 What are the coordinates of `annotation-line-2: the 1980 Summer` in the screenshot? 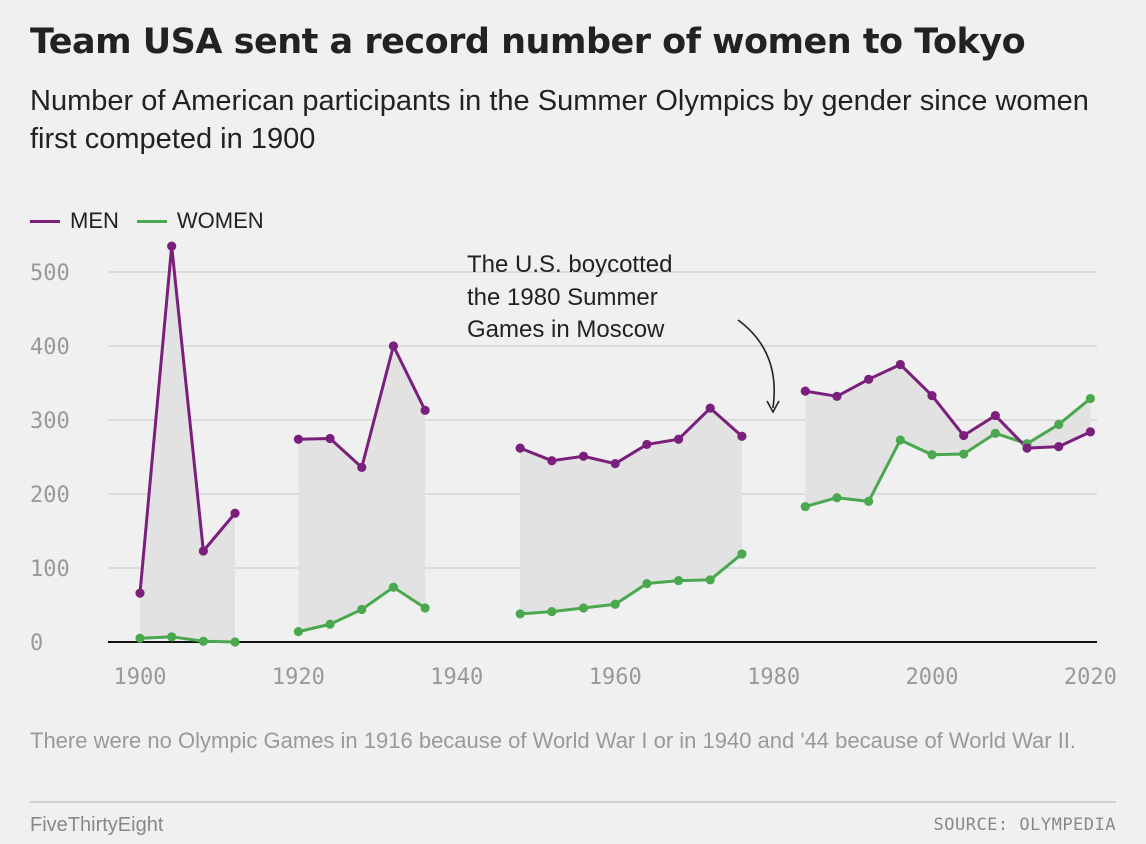 It's located at (562, 297).